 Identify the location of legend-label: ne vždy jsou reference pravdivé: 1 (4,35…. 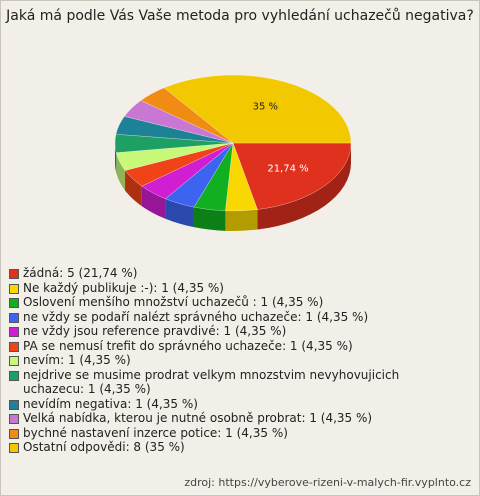
(155, 331).